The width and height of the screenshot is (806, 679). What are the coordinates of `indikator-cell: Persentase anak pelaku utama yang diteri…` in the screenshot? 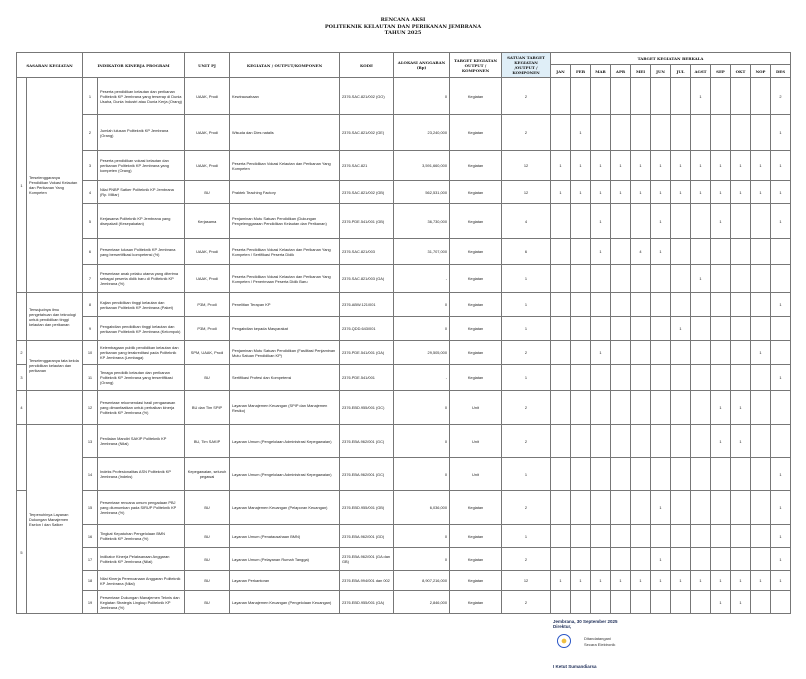 It's located at (141, 278).